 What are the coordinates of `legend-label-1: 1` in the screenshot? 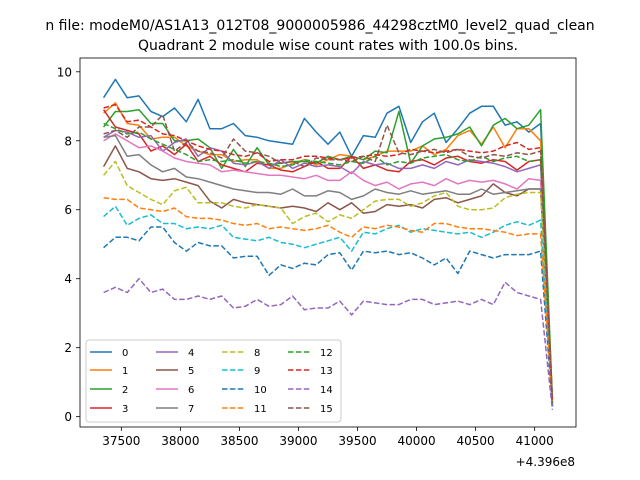 It's located at (125, 371).